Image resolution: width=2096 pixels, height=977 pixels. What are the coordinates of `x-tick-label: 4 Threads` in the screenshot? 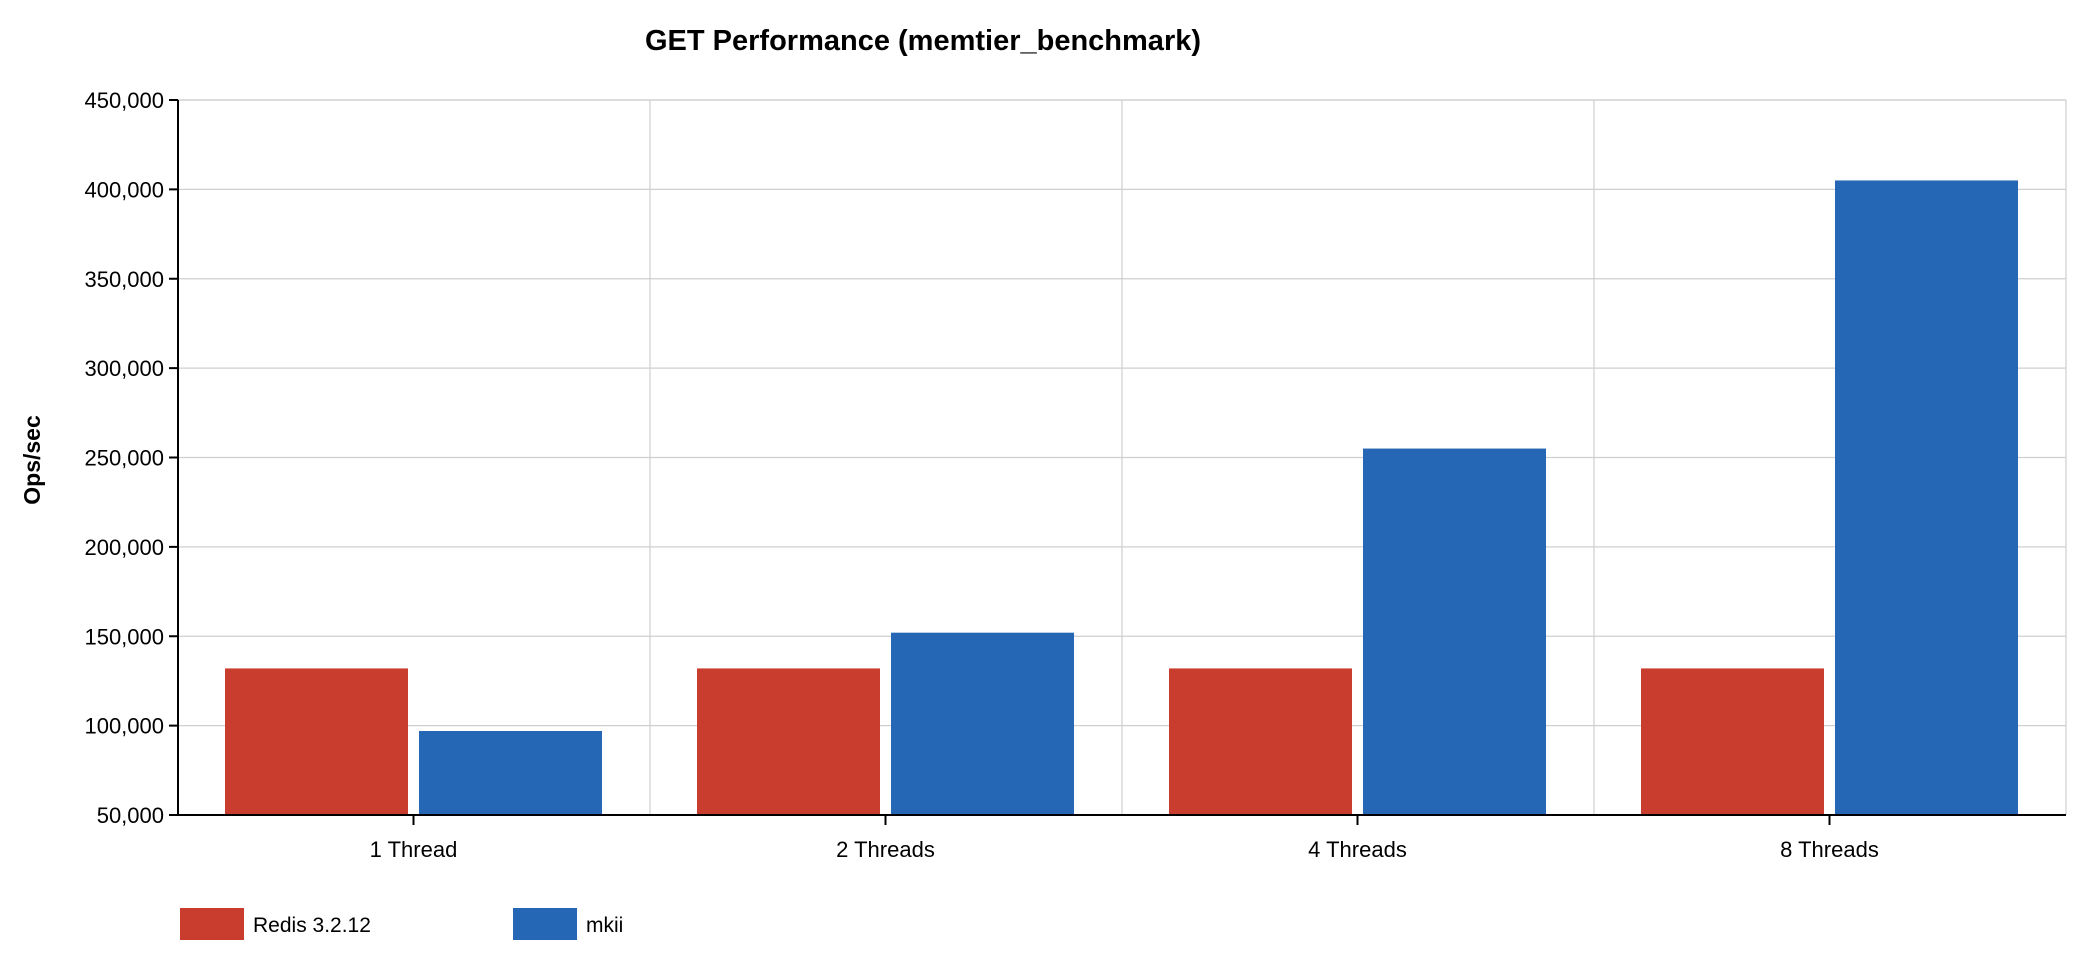 It's located at (1357, 849).